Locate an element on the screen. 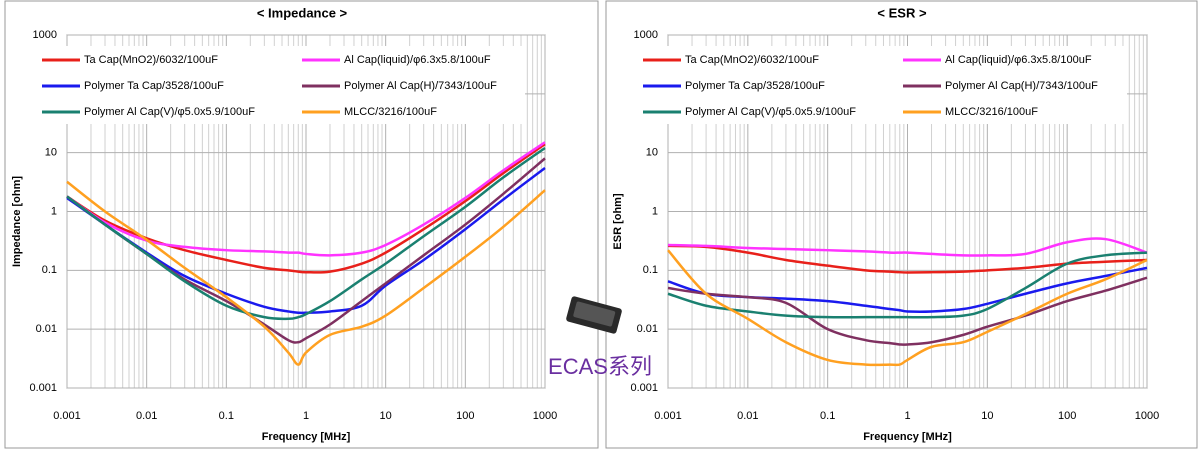  y-axis-label: Impedance [ohm] is located at coordinates (17, 221).